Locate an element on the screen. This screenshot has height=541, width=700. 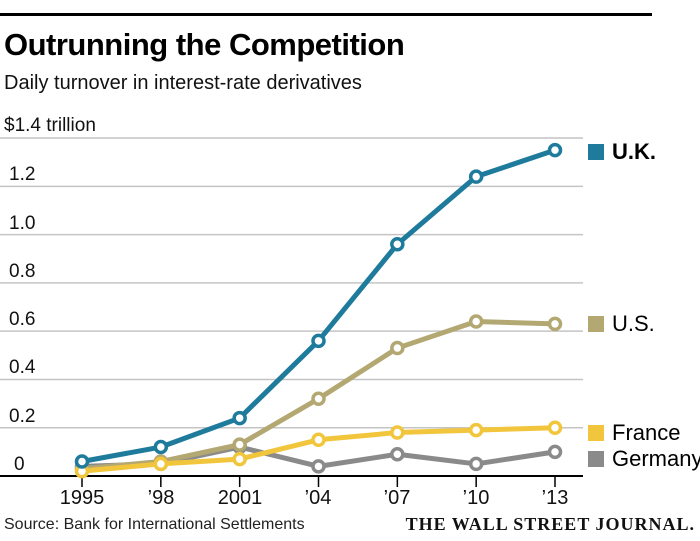
legend-label-us: U.S. is located at coordinates (633, 323).